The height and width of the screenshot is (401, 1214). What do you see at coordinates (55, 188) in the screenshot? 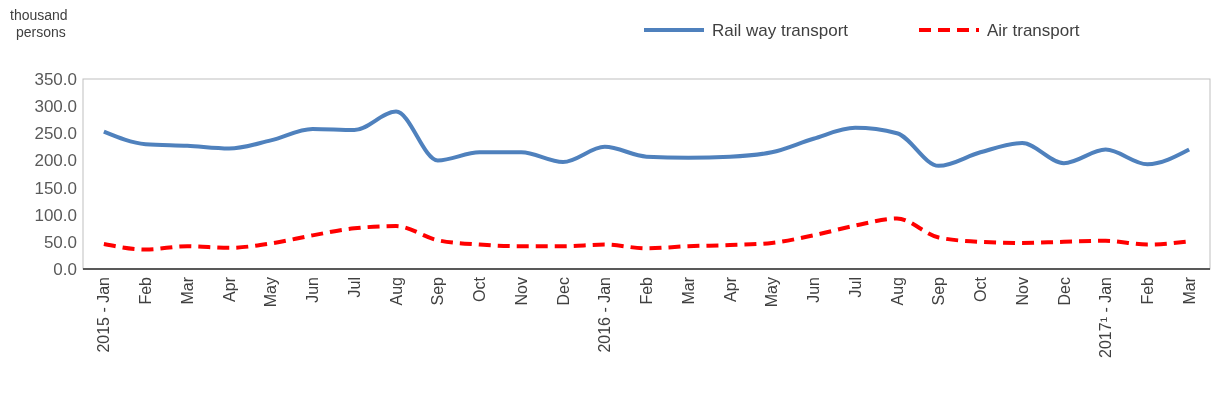
I see `y-tick-label: 150.0` at bounding box center [55, 188].